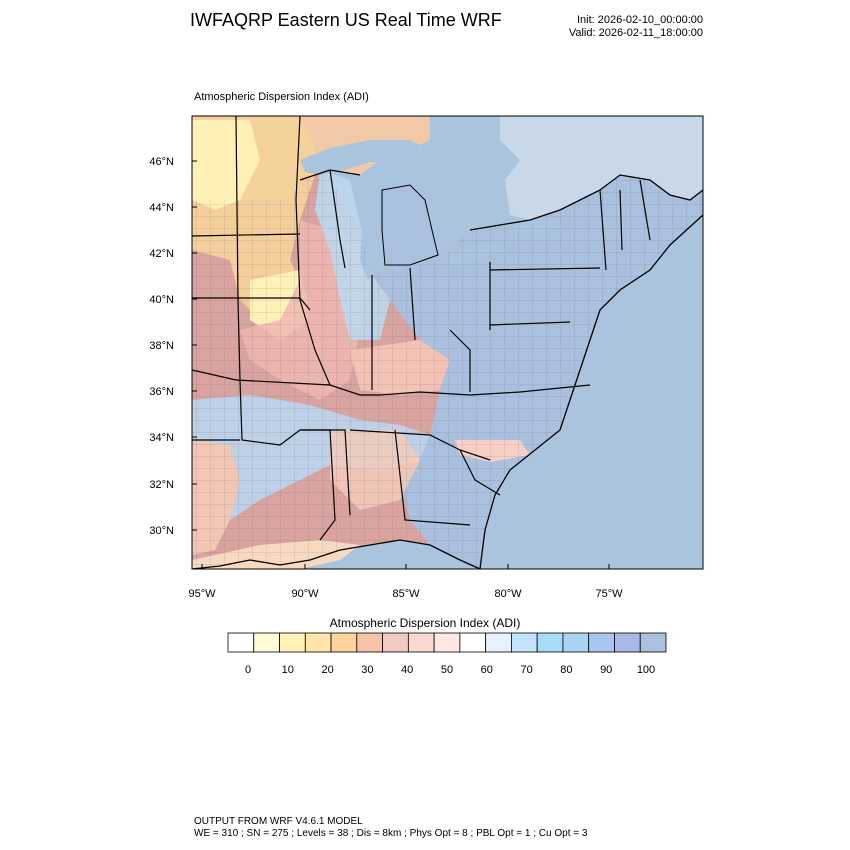 The width and height of the screenshot is (850, 850). I want to click on lat-tick-label: 36°N, so click(161, 392).